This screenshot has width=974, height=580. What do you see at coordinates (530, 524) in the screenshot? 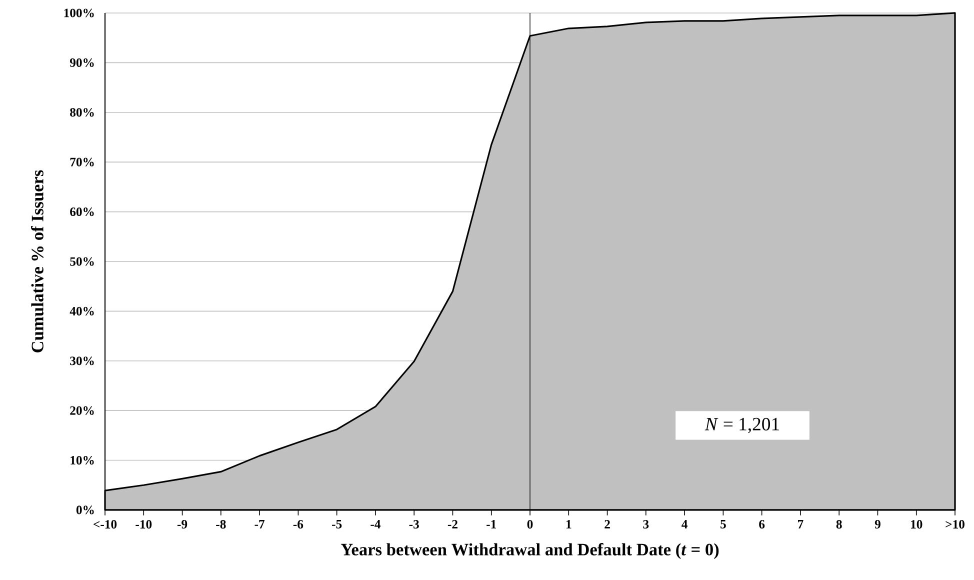
I see `x-tick-label: 0` at bounding box center [530, 524].